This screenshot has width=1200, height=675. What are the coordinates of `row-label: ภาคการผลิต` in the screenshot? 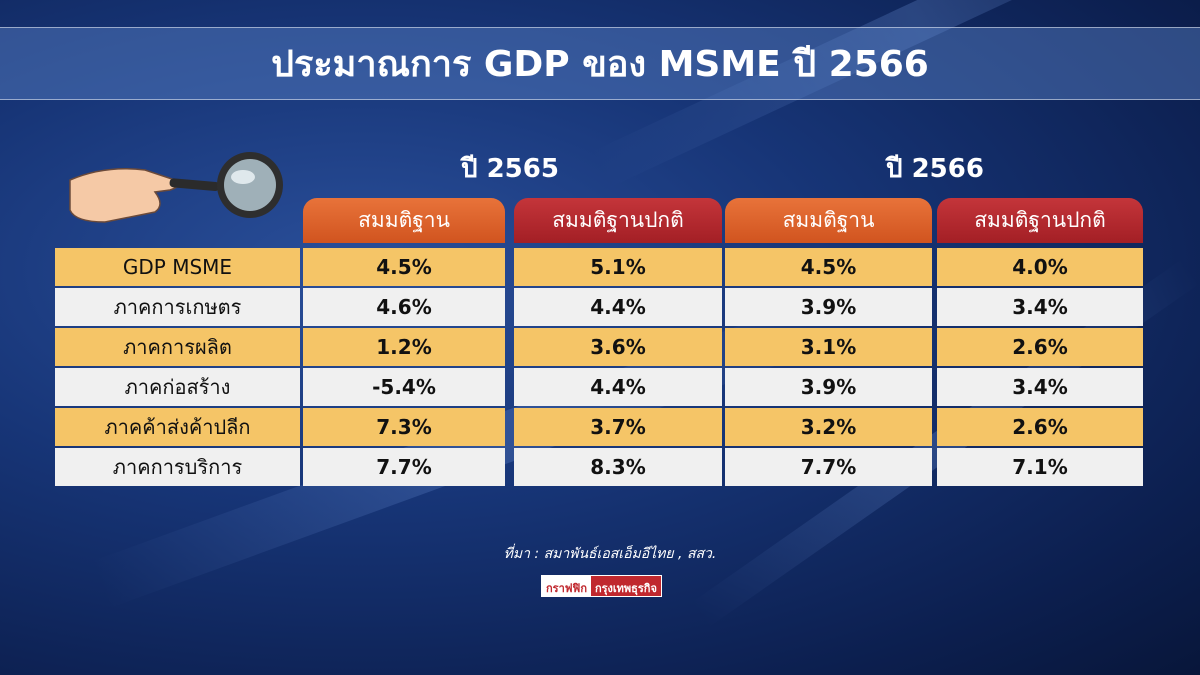 It's located at (177, 347).